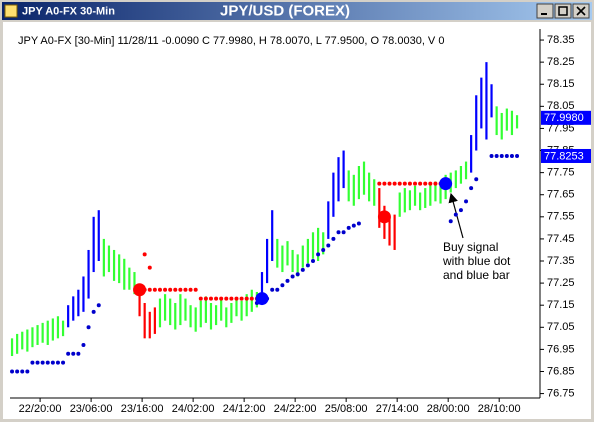 The height and width of the screenshot is (427, 594). I want to click on y-tick-label: 78.35, so click(561, 40).